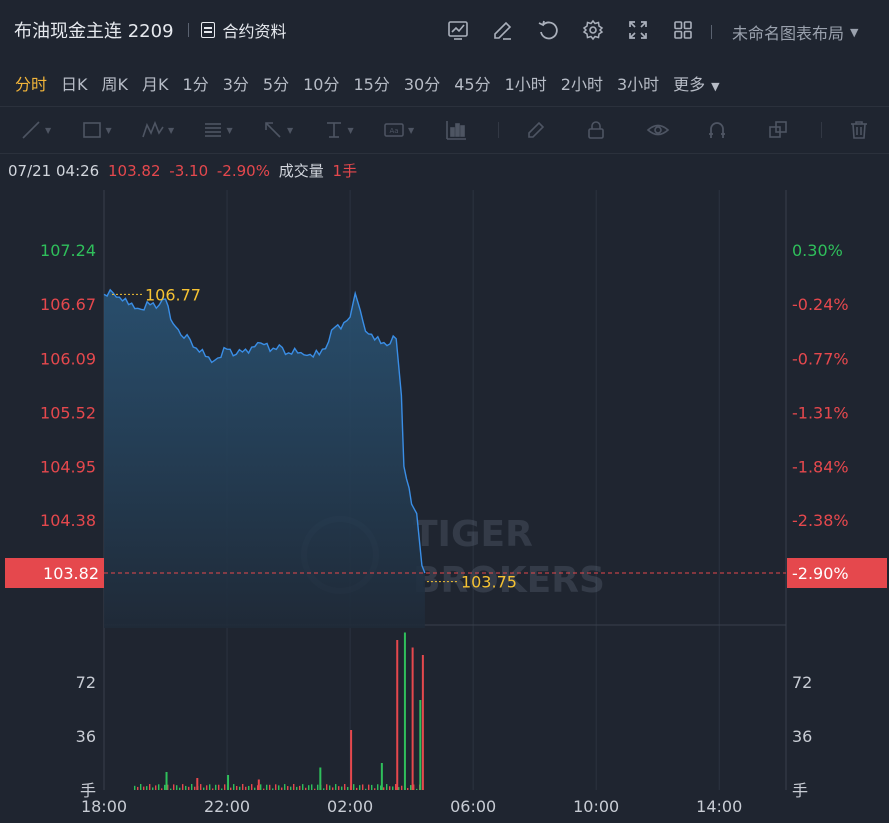 The width and height of the screenshot is (889, 823). What do you see at coordinates (161, 130) in the screenshot?
I see `pattern-icon: ▼` at bounding box center [161, 130].